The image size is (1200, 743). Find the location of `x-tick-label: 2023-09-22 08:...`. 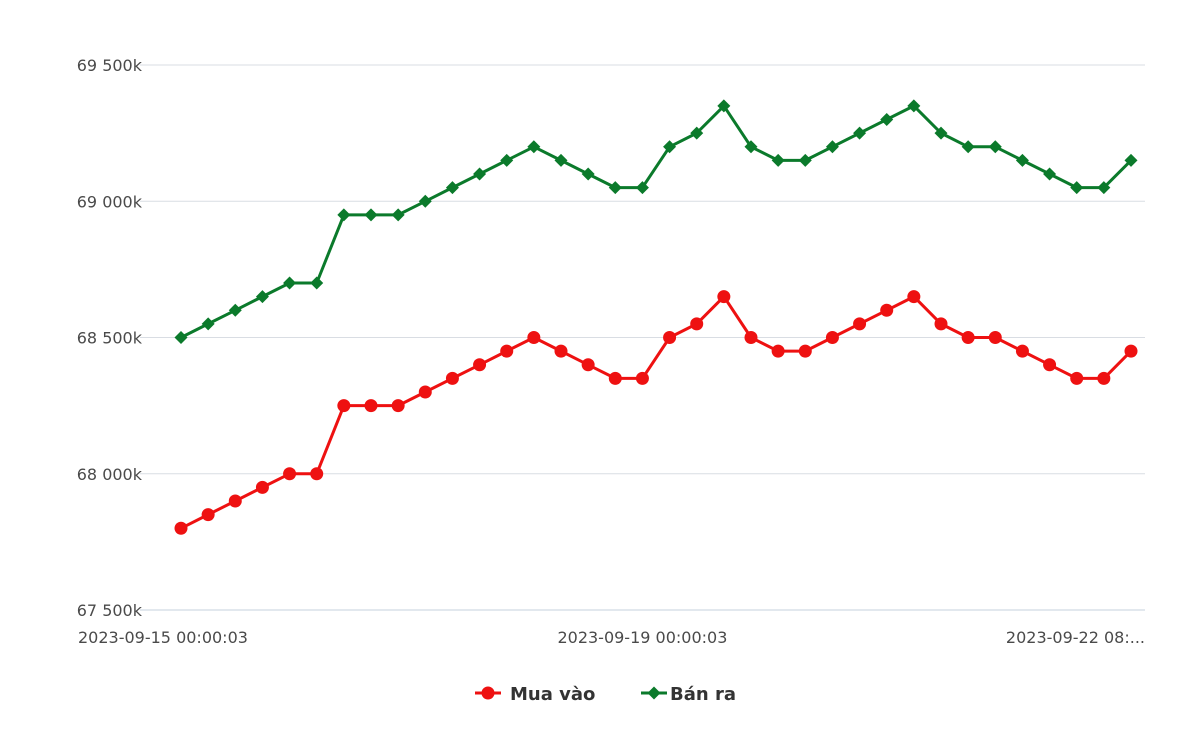

x-tick-label: 2023-09-22 08:... is located at coordinates (1075, 637).